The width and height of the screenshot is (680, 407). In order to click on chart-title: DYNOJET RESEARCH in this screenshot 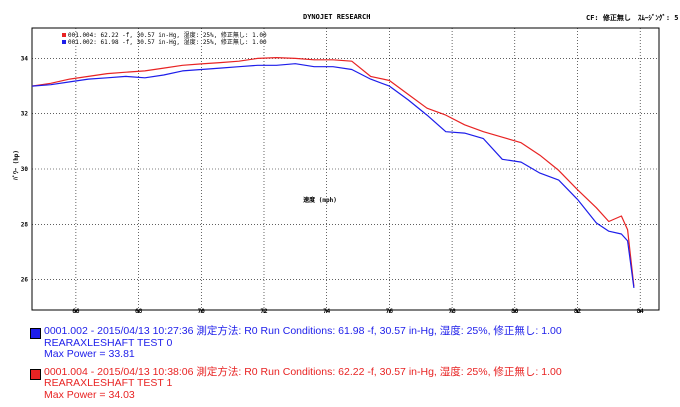, I will do `click(337, 17)`.